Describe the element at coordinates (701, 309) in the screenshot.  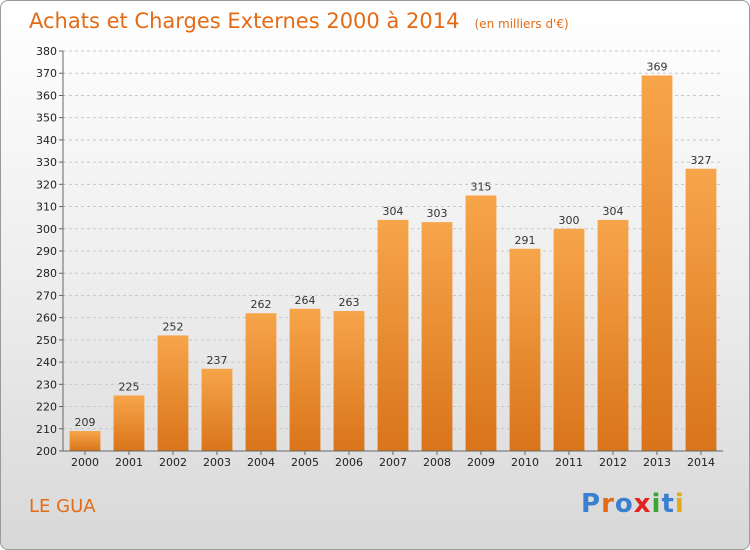
I see `bar-2014` at that location.